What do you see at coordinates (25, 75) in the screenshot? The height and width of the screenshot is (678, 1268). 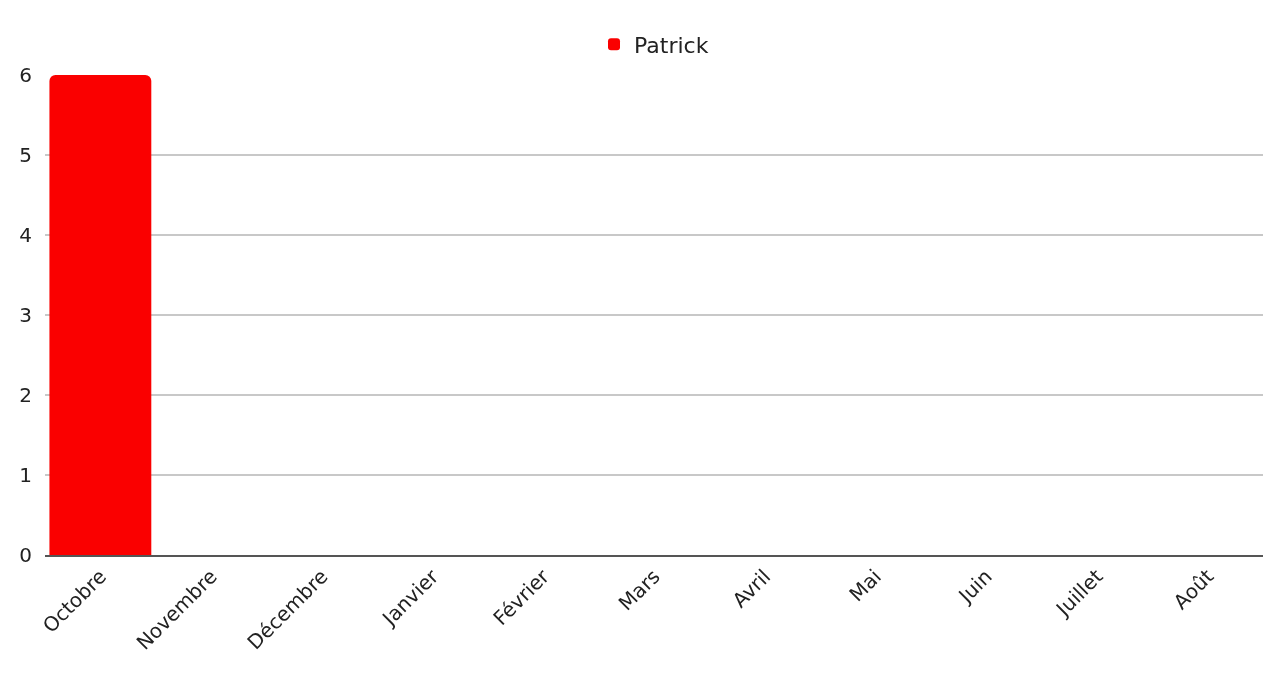 I see `y-tick-label: 6` at bounding box center [25, 75].